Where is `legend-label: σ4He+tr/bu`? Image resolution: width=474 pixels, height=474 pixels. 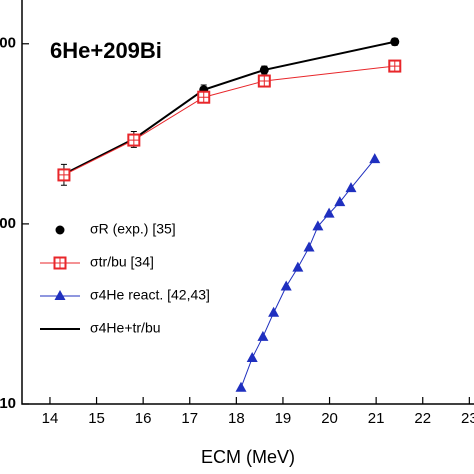
legend-label: σ4He+tr/bu is located at coordinates (125, 328).